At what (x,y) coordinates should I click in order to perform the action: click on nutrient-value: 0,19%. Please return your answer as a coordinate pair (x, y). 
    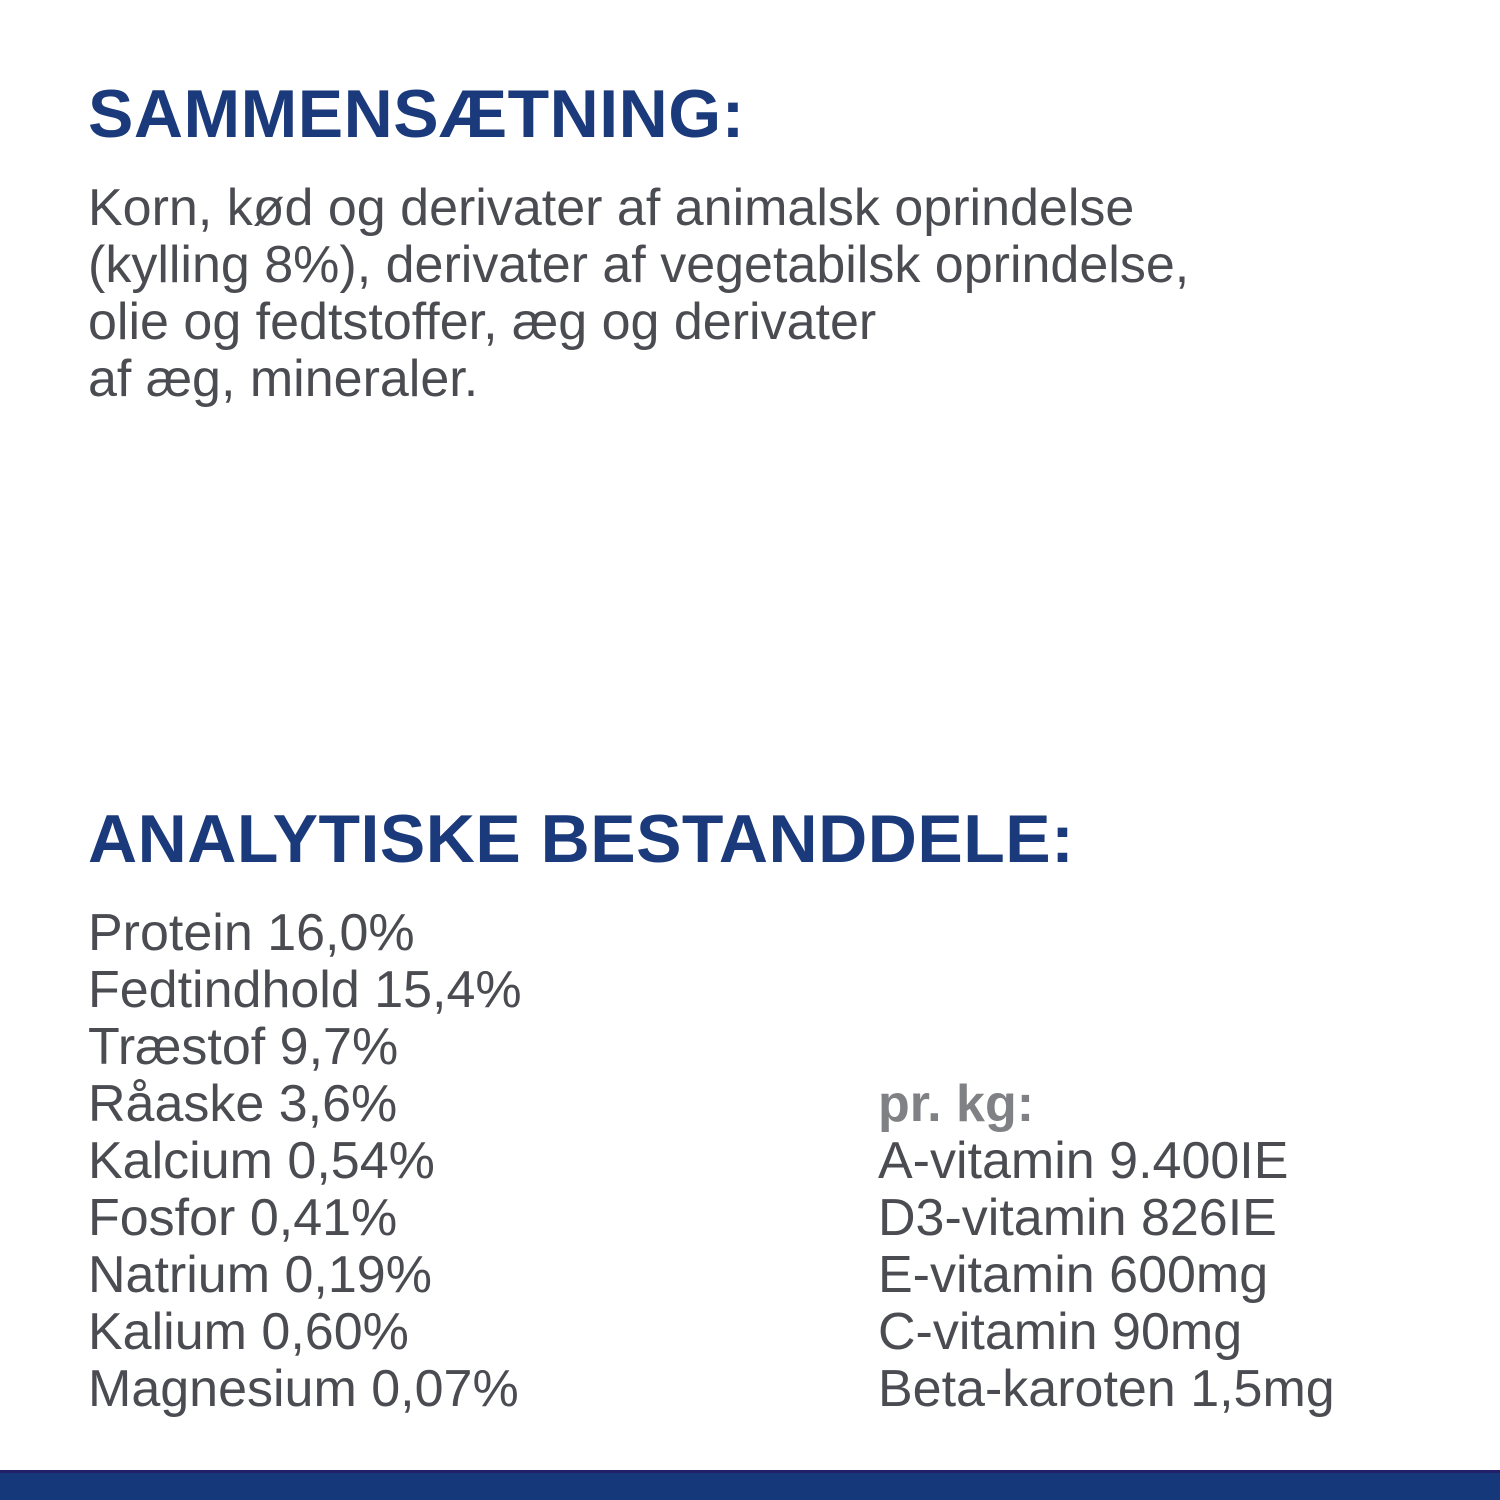
    Looking at the image, I should click on (358, 1275).